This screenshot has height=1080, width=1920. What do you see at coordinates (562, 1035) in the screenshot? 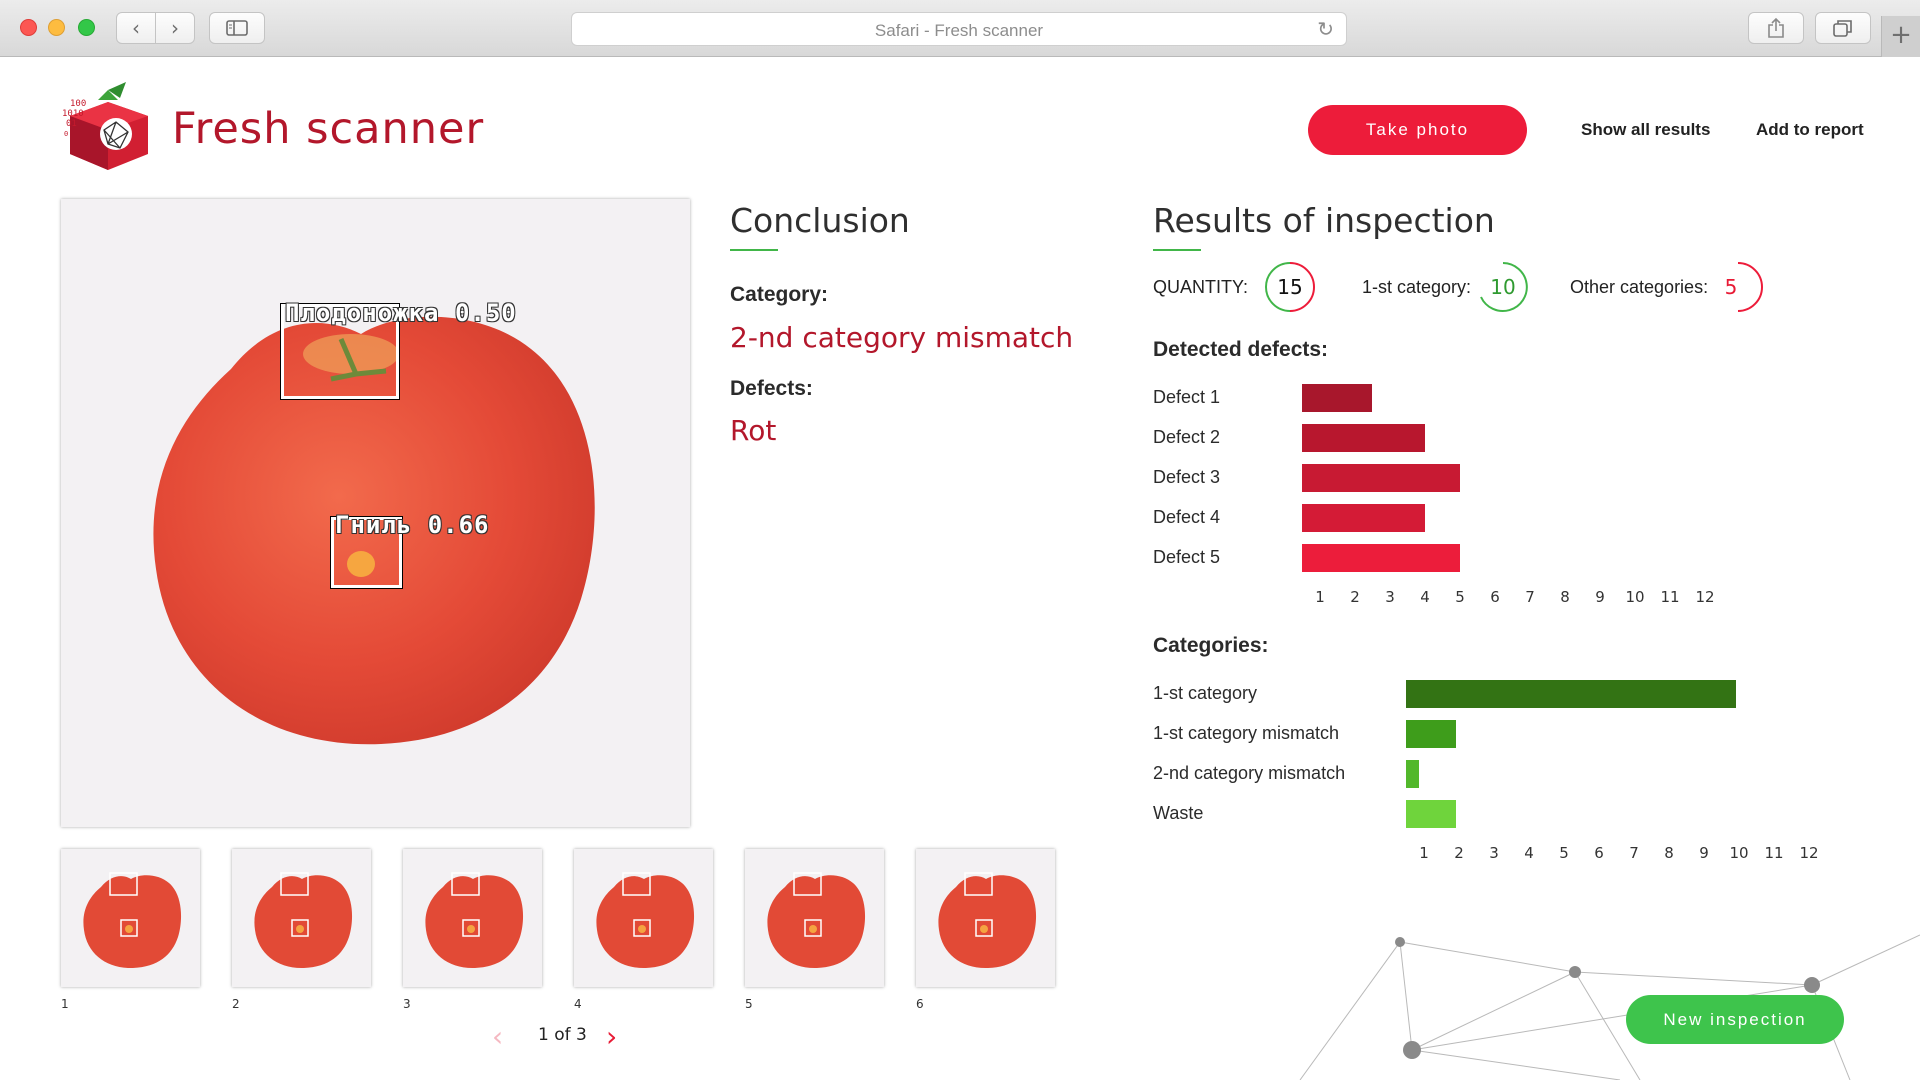
I see `page-indicator: 1 of 3` at bounding box center [562, 1035].